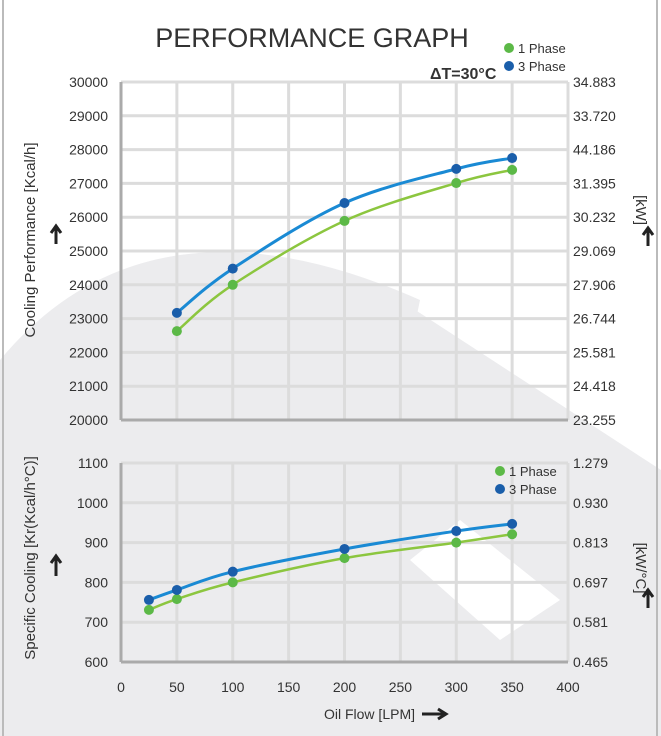 The image size is (661, 736). I want to click on x-tick-label: 400, so click(568, 687).